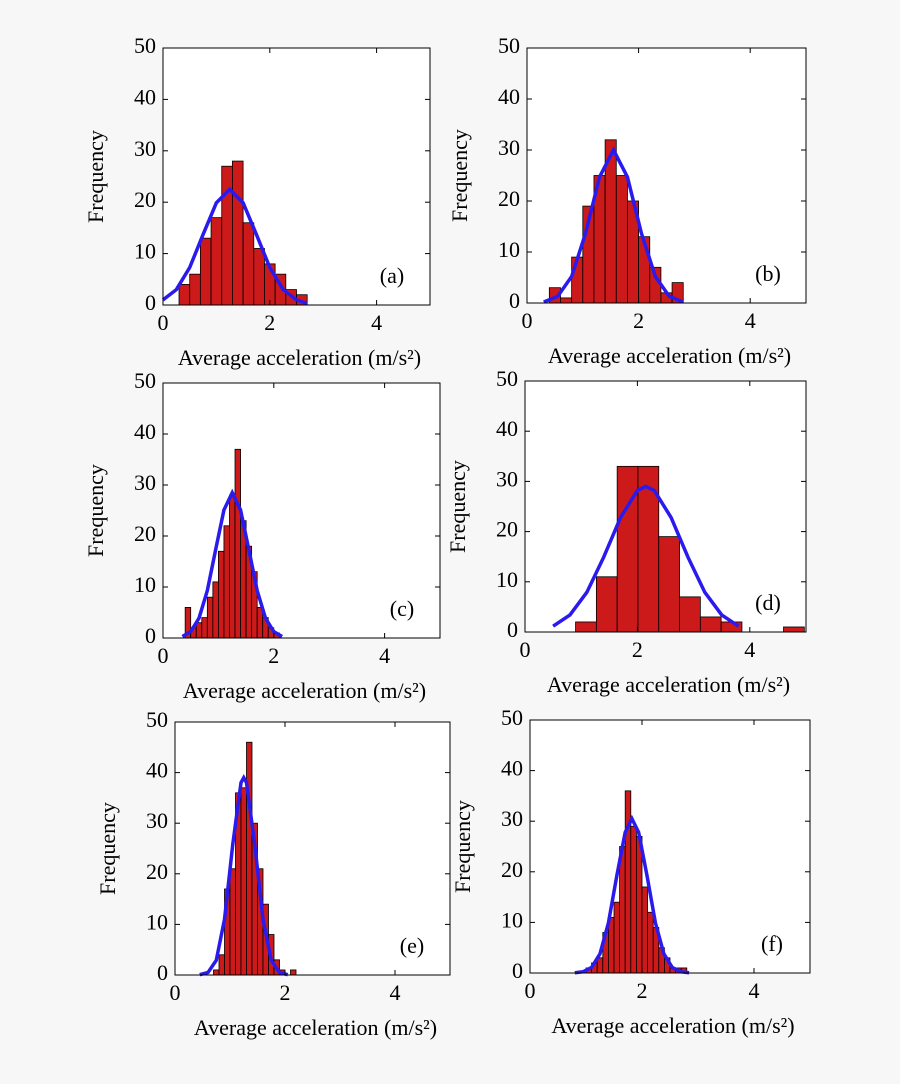 This screenshot has height=1084, width=900. What do you see at coordinates (412, 945) in the screenshot?
I see `panel-annotation: (e)` at bounding box center [412, 945].